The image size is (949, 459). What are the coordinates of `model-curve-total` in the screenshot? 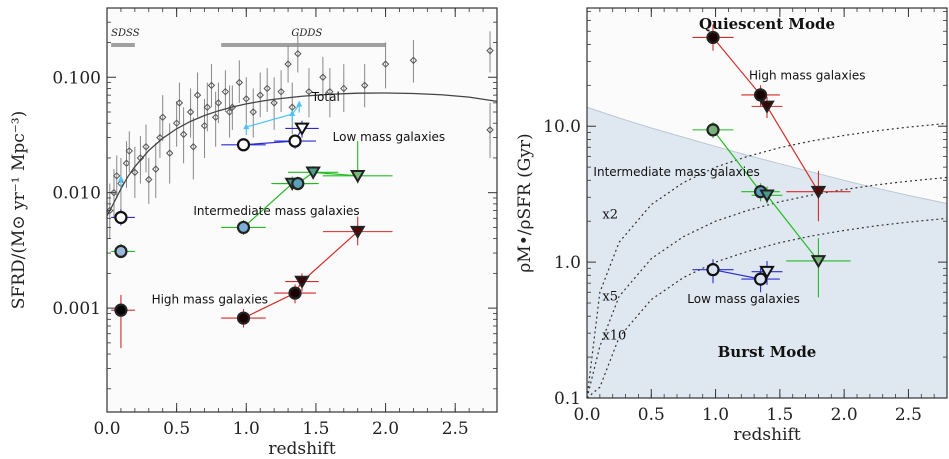 It's located at (302, 154).